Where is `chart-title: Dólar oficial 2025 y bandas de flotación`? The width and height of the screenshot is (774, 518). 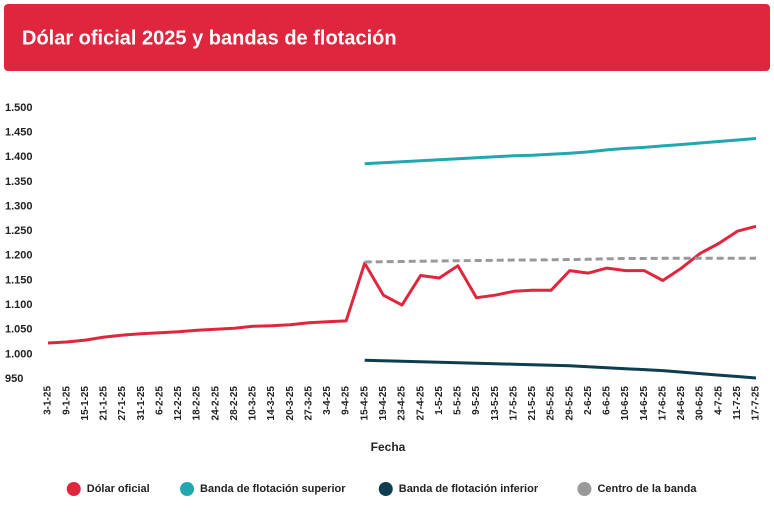
chart-title: Dólar oficial 2025 y bandas de flotación is located at coordinates (209, 38).